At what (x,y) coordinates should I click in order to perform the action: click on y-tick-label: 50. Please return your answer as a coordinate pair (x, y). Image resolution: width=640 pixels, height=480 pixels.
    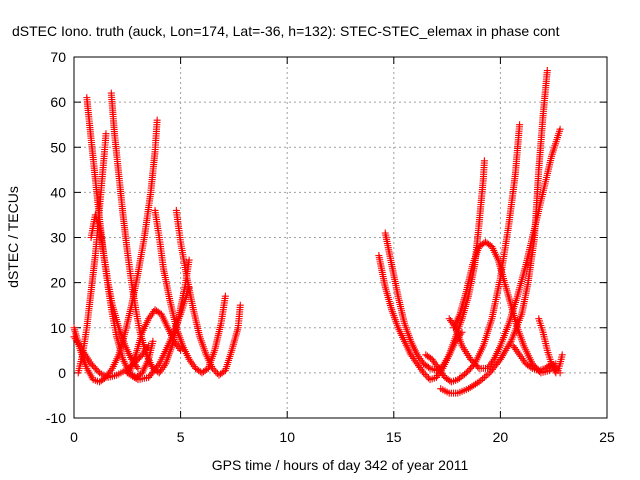
    Looking at the image, I should click on (58, 147).